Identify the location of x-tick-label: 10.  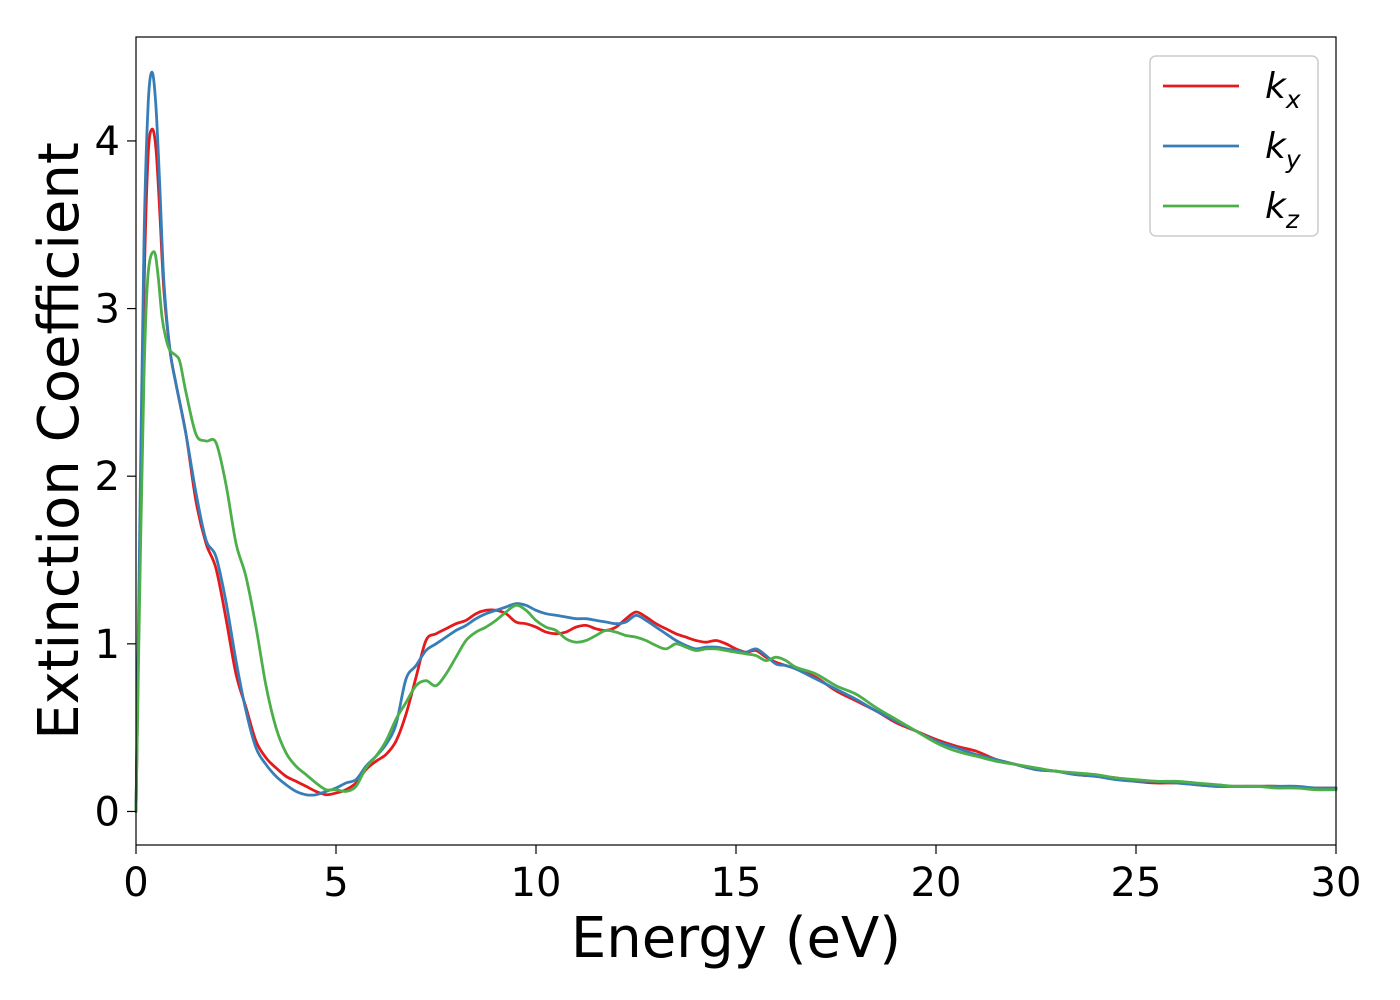
(536, 883).